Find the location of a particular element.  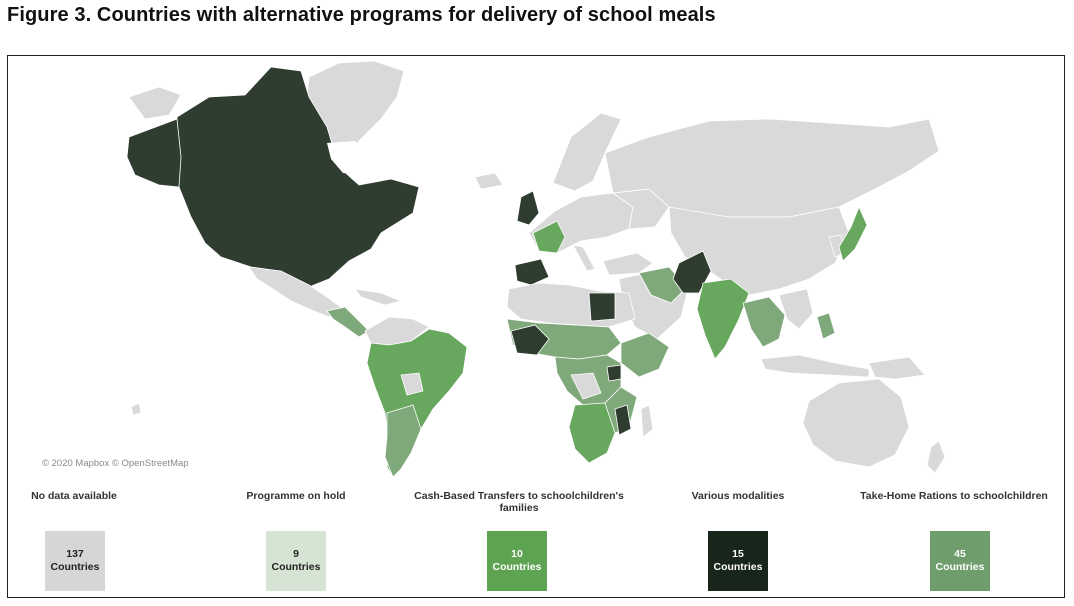

region-mexico is located at coordinates (295, 292).